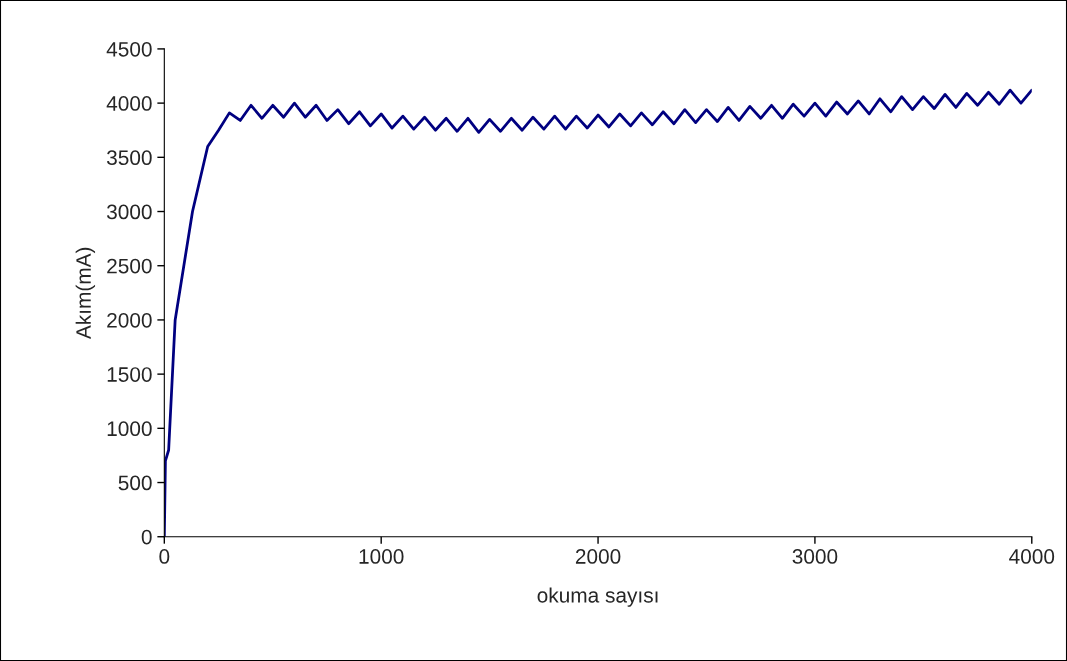 The width and height of the screenshot is (1067, 661). What do you see at coordinates (129, 320) in the screenshot?
I see `y-tick-label: 2000` at bounding box center [129, 320].